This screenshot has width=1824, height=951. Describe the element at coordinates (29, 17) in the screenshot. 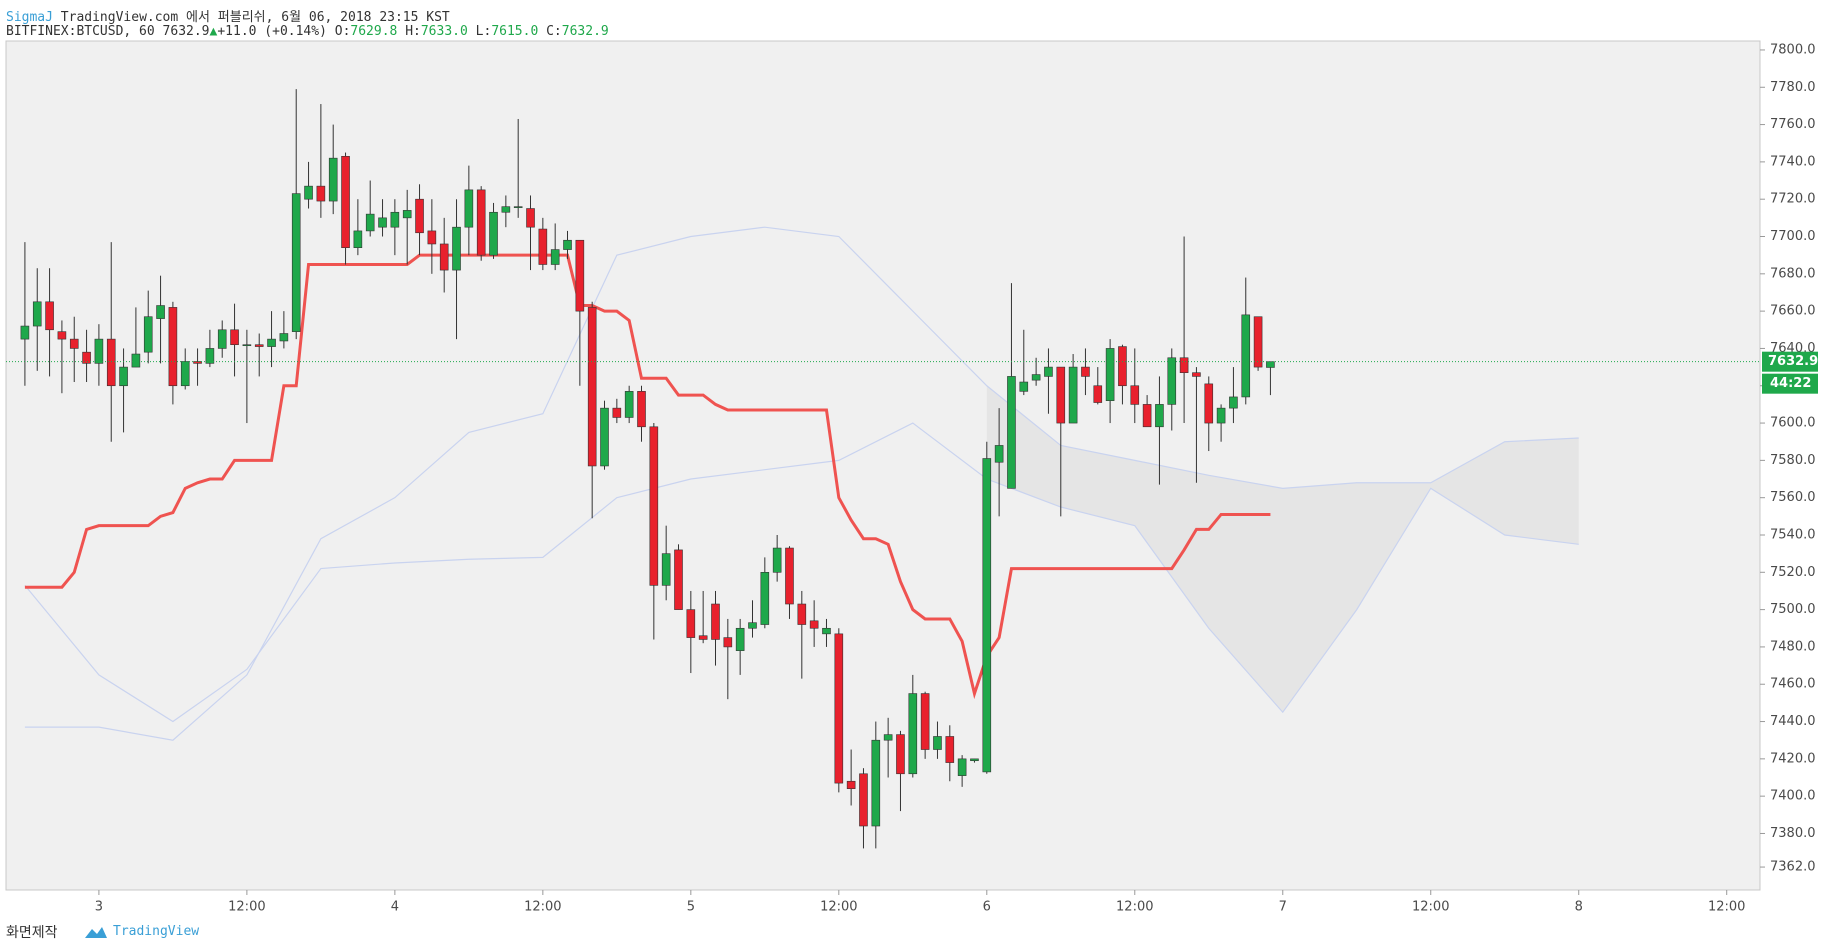

I see `author: SigmaJ` at that location.